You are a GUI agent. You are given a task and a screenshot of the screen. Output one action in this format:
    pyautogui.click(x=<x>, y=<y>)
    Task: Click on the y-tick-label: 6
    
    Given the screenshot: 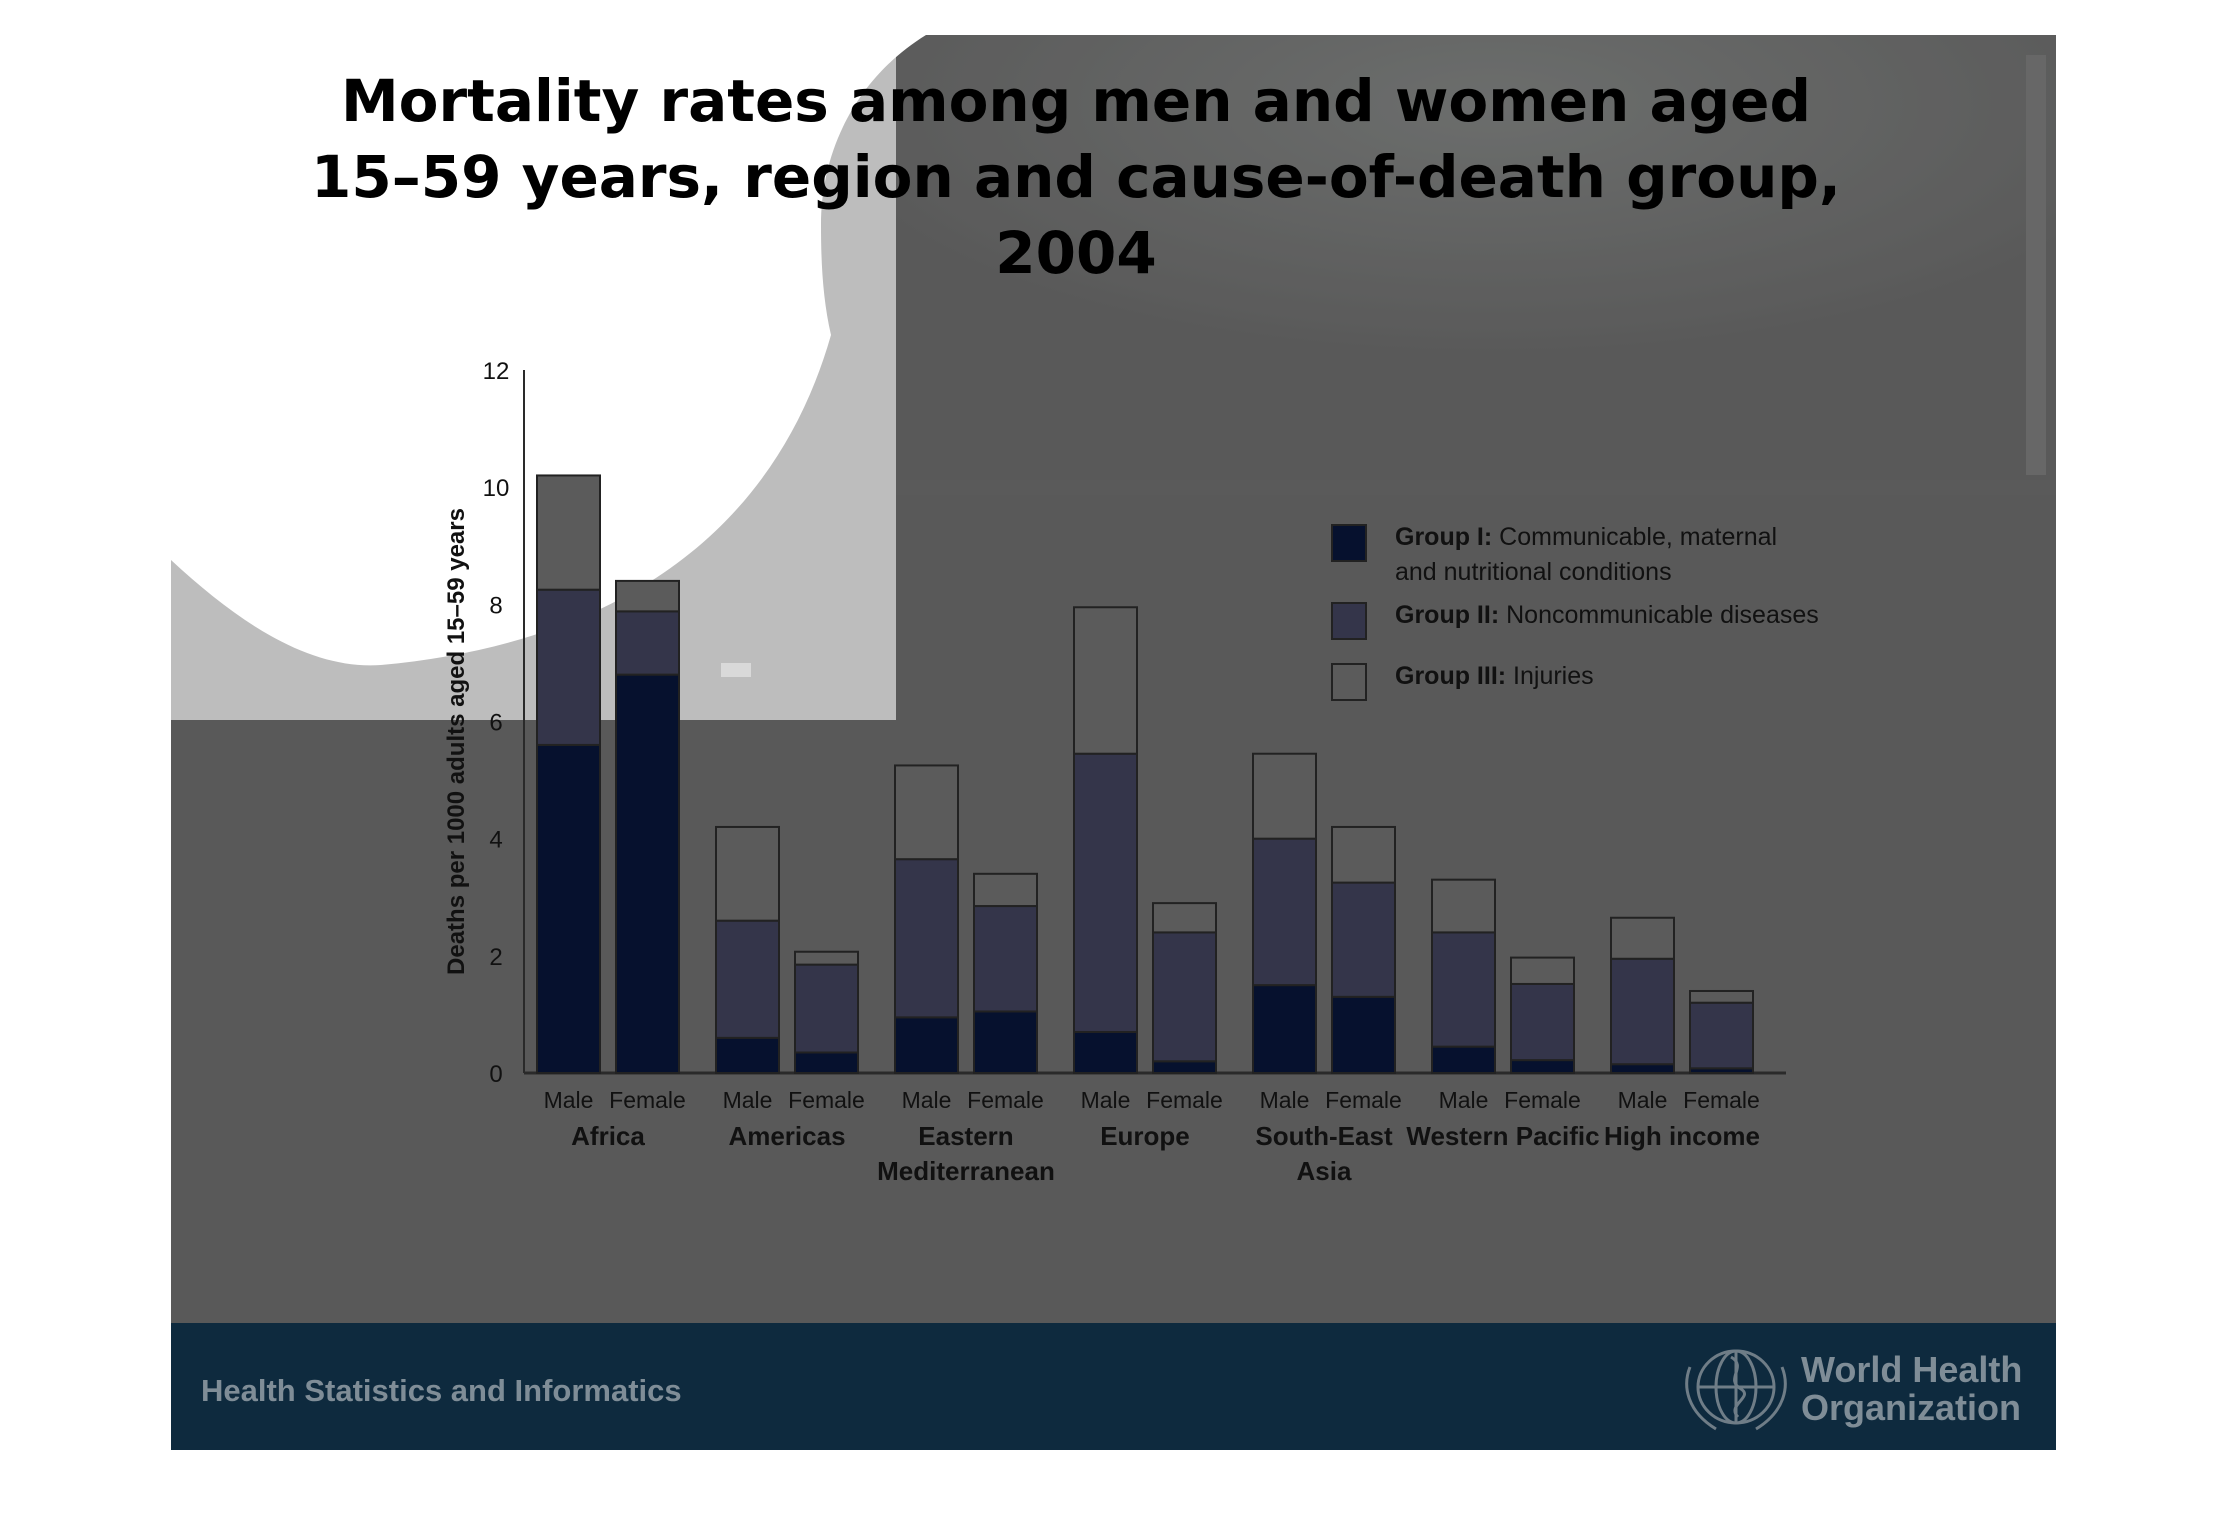 What is the action you would take?
    pyautogui.click(x=495, y=723)
    